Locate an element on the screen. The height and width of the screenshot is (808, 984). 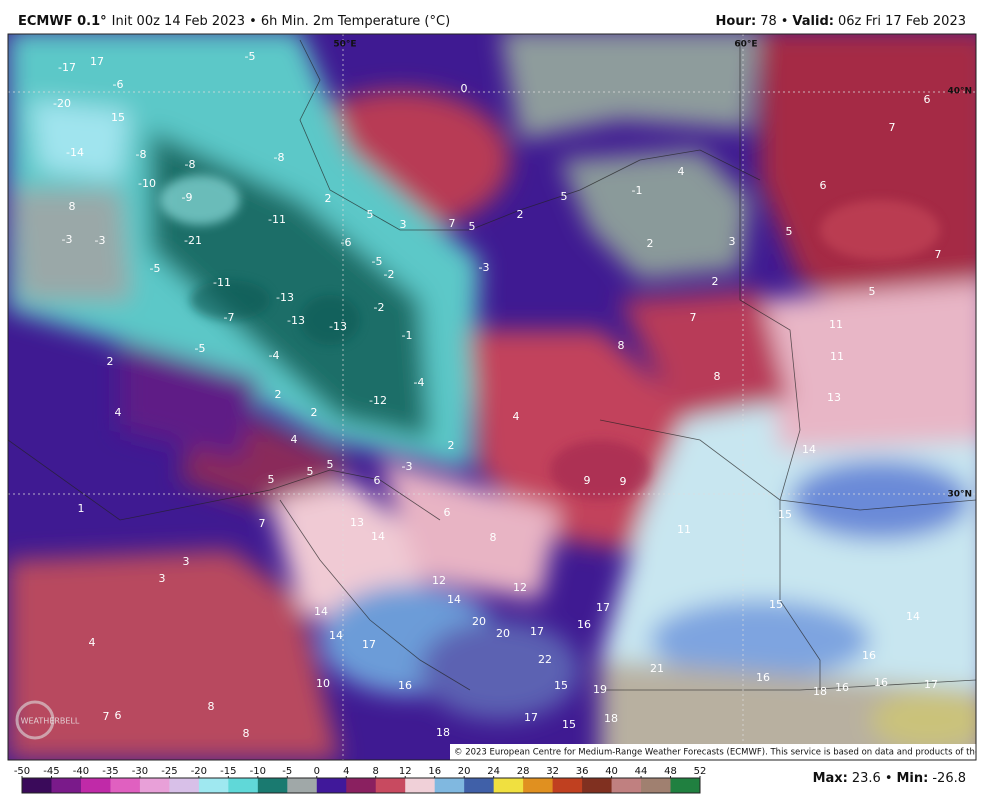
colorbar-tick-label: 52 is located at coordinates (700, 771).